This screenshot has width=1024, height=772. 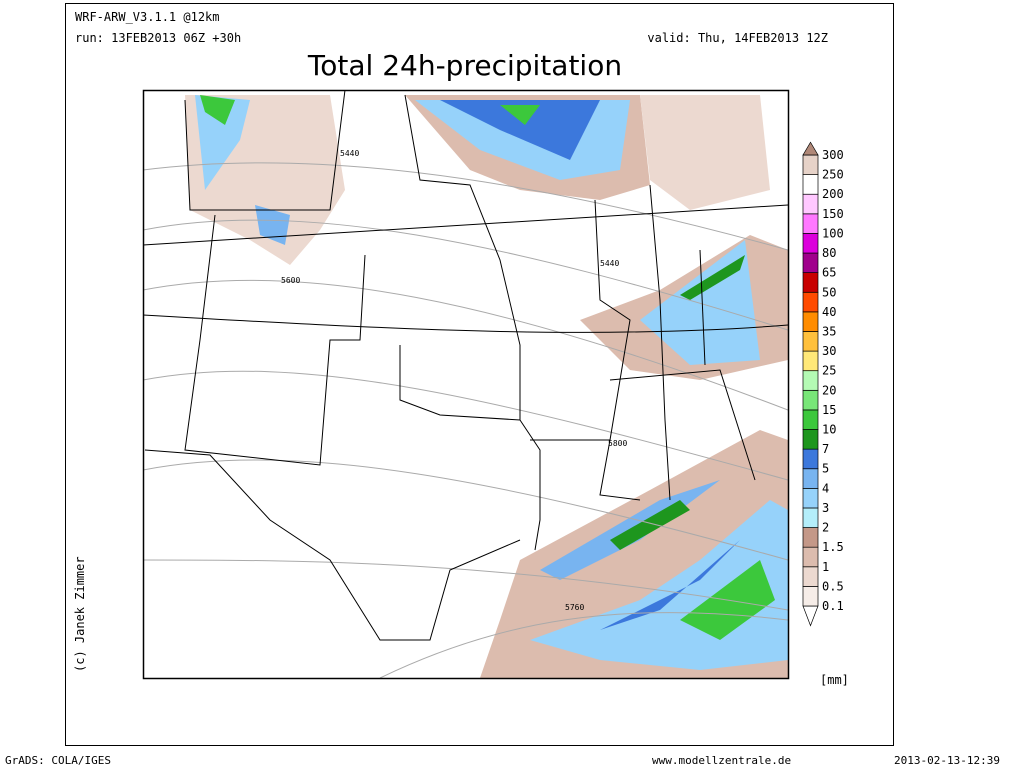 I want to click on colorbar-label: 5, so click(x=825, y=469).